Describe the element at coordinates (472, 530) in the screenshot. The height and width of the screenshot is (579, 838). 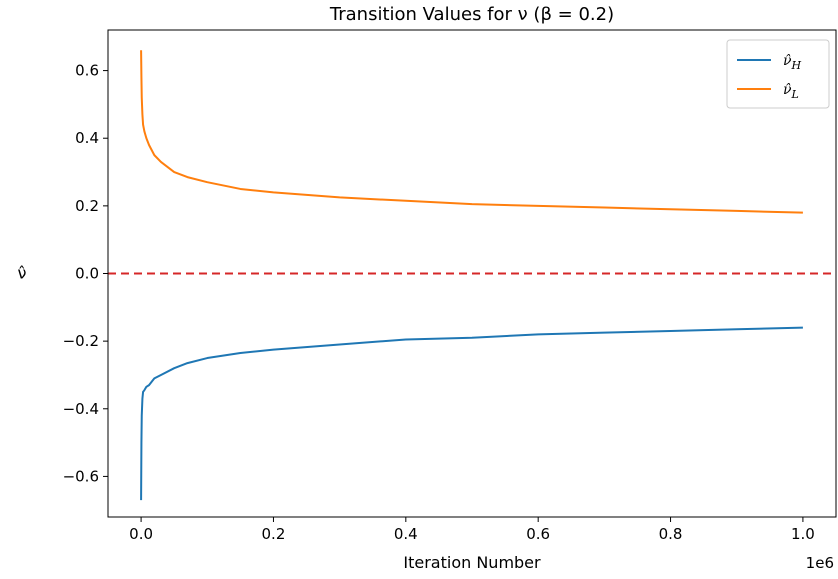
I see `x-axis: 0.0 0.2 0.4 0.6 0.8 1.0` at that location.